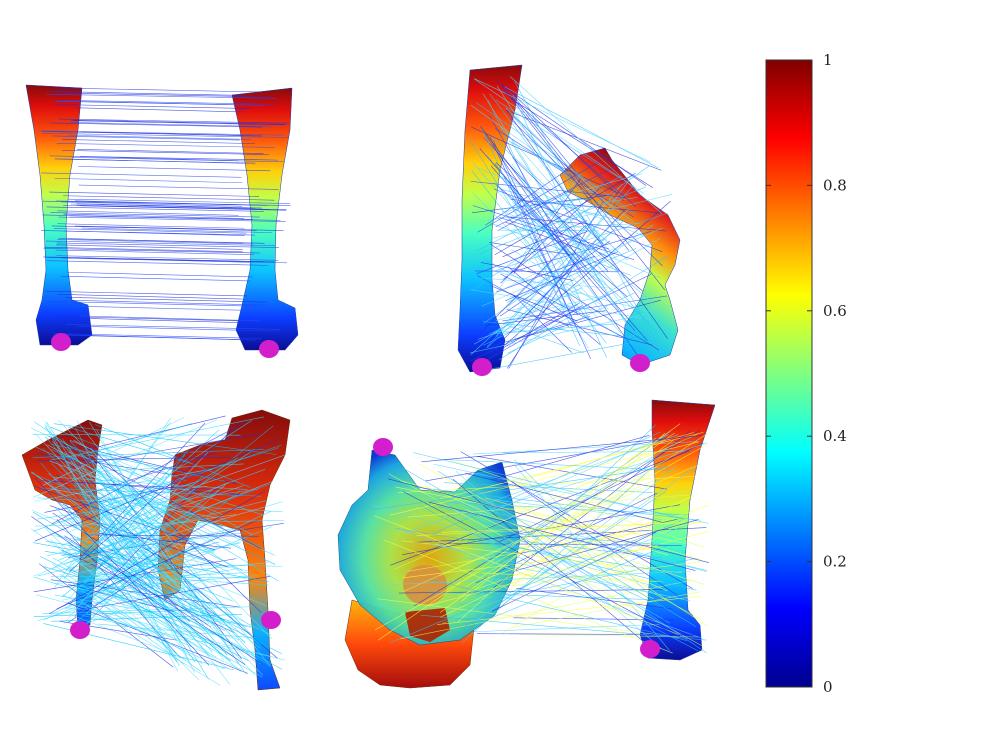  I want to click on colorbar-tick-label: 0.4, so click(835, 436).